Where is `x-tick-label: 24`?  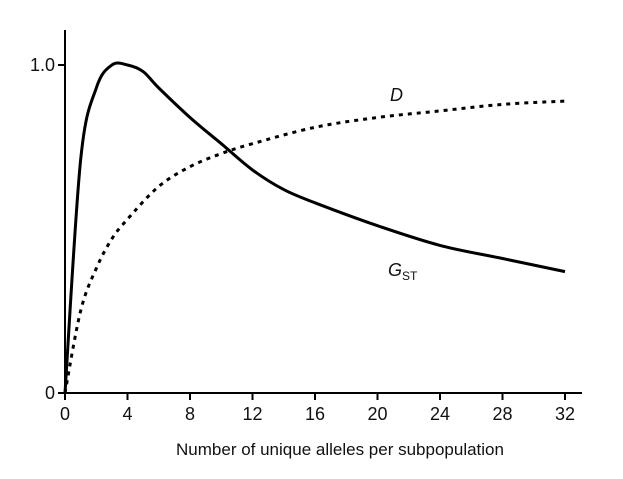
x-tick-label: 24 is located at coordinates (440, 414).